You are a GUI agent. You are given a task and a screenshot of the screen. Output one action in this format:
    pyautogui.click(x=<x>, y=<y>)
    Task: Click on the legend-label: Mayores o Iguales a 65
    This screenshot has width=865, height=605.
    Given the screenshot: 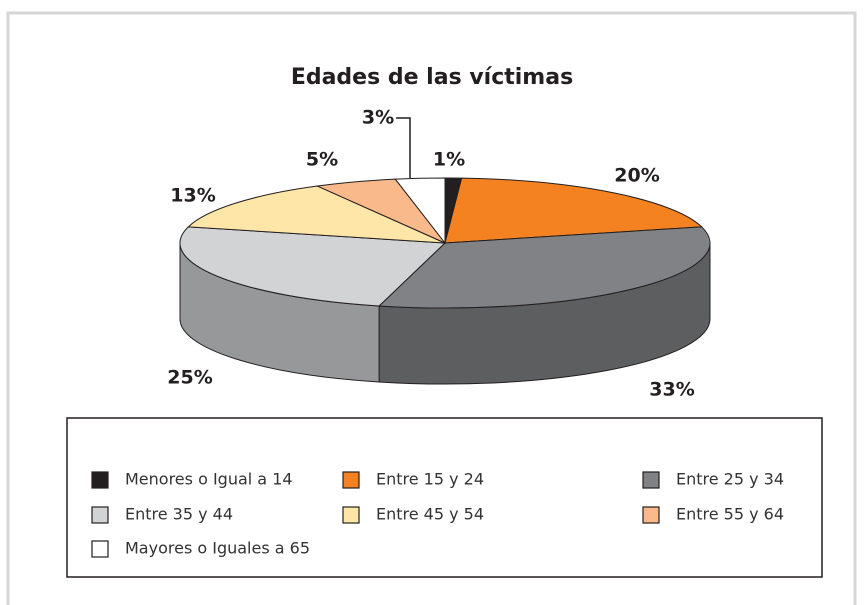 What is the action you would take?
    pyautogui.click(x=217, y=548)
    